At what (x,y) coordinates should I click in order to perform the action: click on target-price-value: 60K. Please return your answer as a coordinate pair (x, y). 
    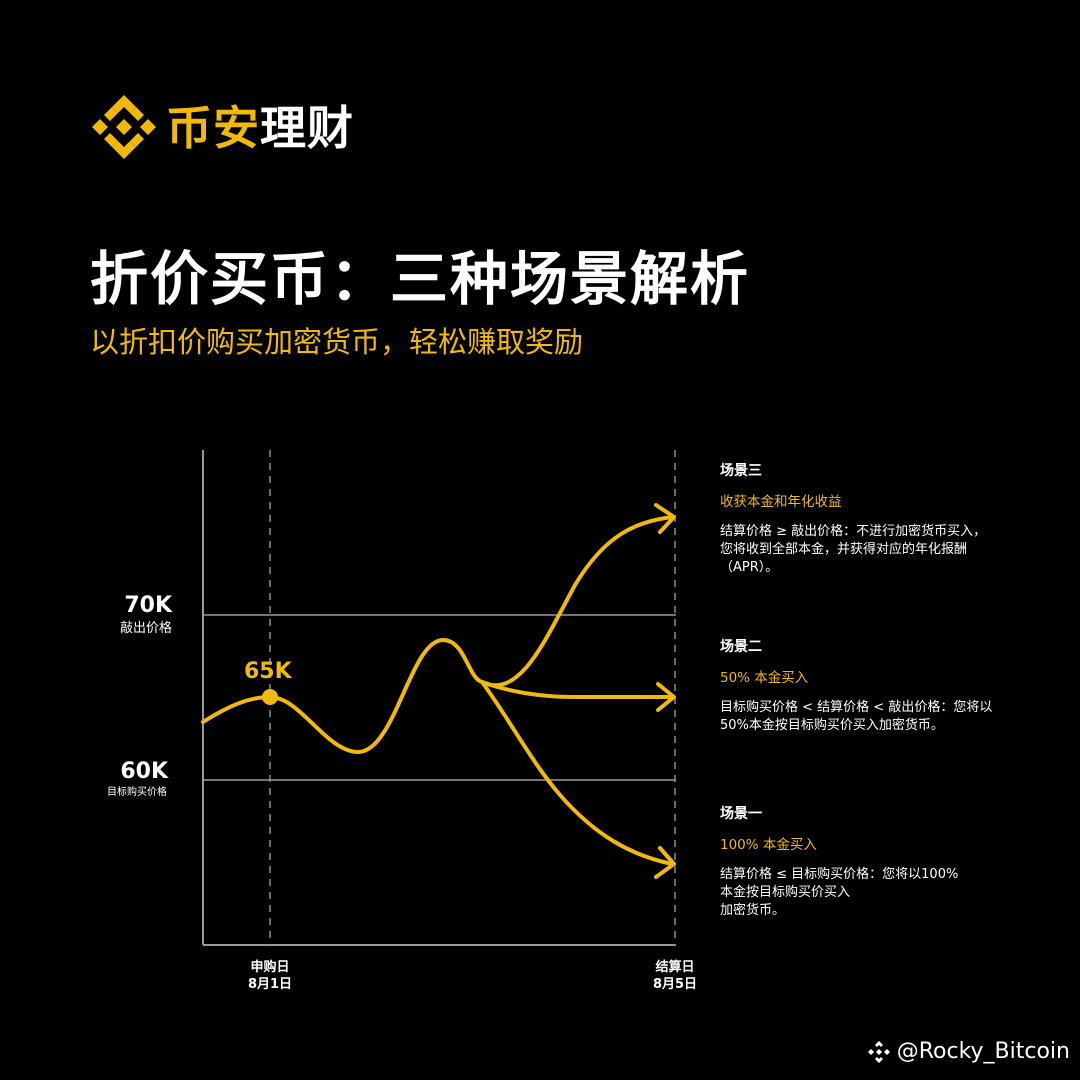
    Looking at the image, I should click on (144, 771).